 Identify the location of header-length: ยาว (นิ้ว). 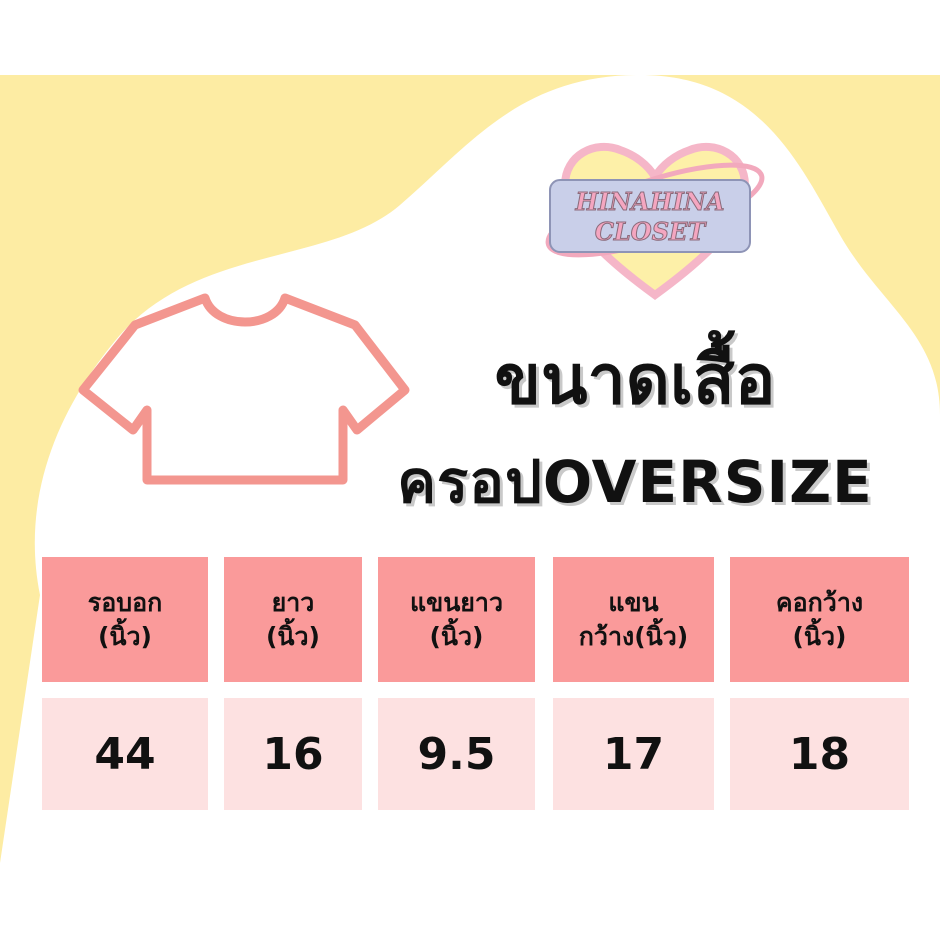
(293, 619).